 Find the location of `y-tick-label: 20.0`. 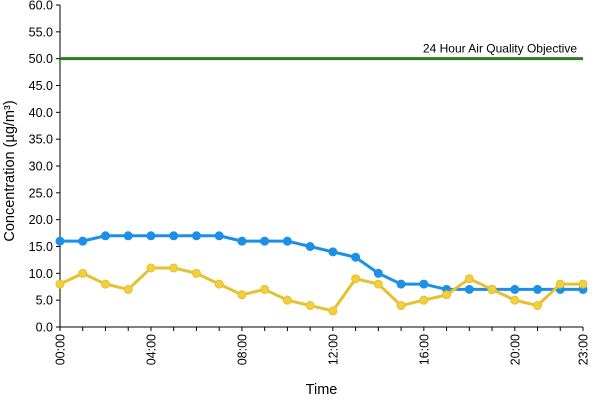

y-tick-label: 20.0 is located at coordinates (41, 220).